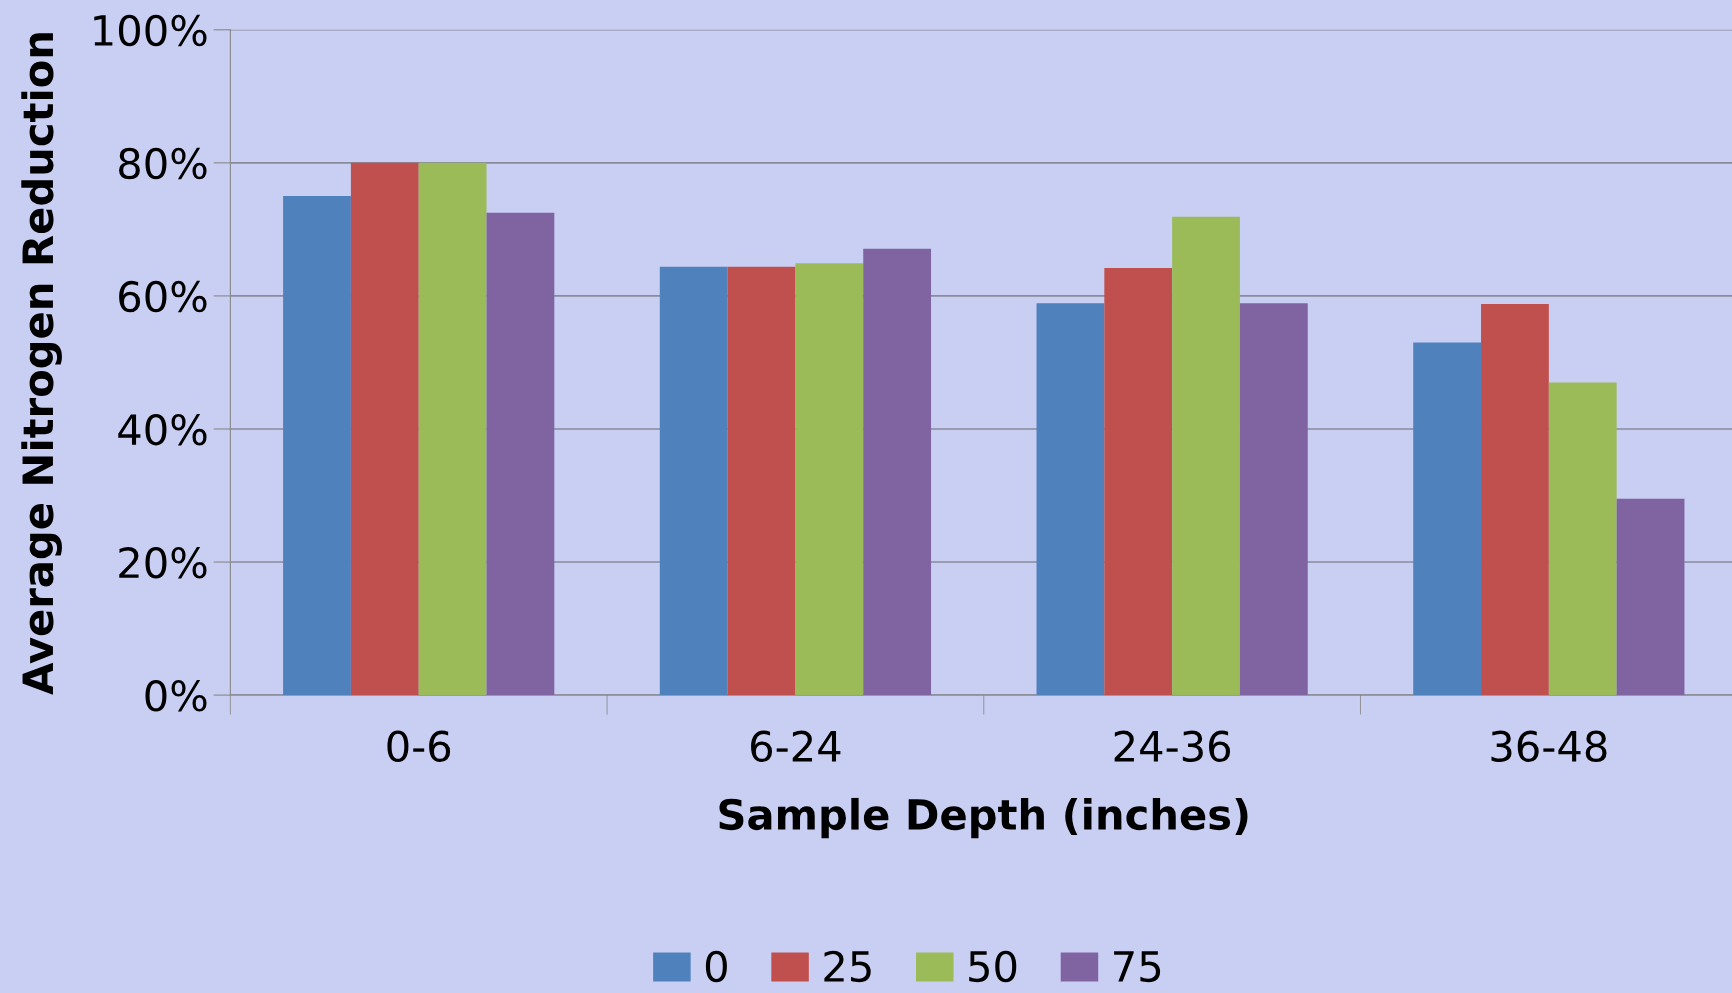  Describe the element at coordinates (716, 966) in the screenshot. I see `legend-label: 0` at that location.